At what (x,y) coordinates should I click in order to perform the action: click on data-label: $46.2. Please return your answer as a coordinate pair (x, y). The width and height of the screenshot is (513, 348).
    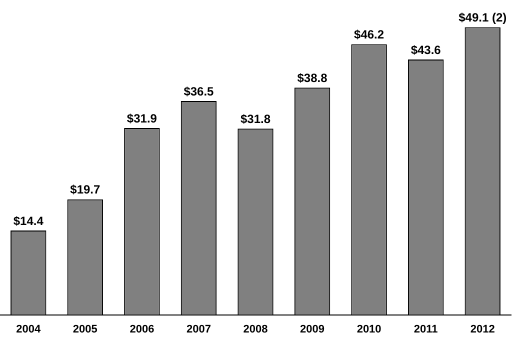
    Looking at the image, I should click on (369, 35).